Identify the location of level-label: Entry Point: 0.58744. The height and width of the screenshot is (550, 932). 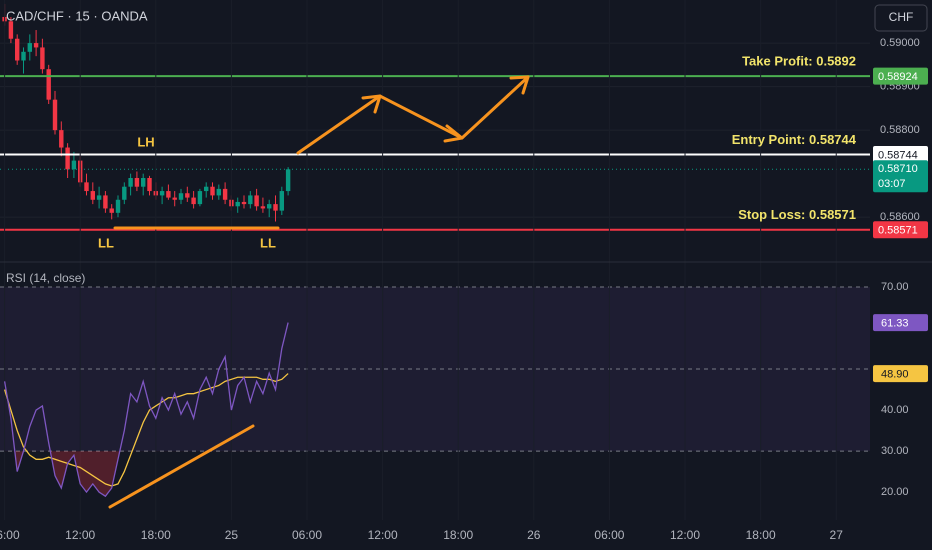
(794, 139).